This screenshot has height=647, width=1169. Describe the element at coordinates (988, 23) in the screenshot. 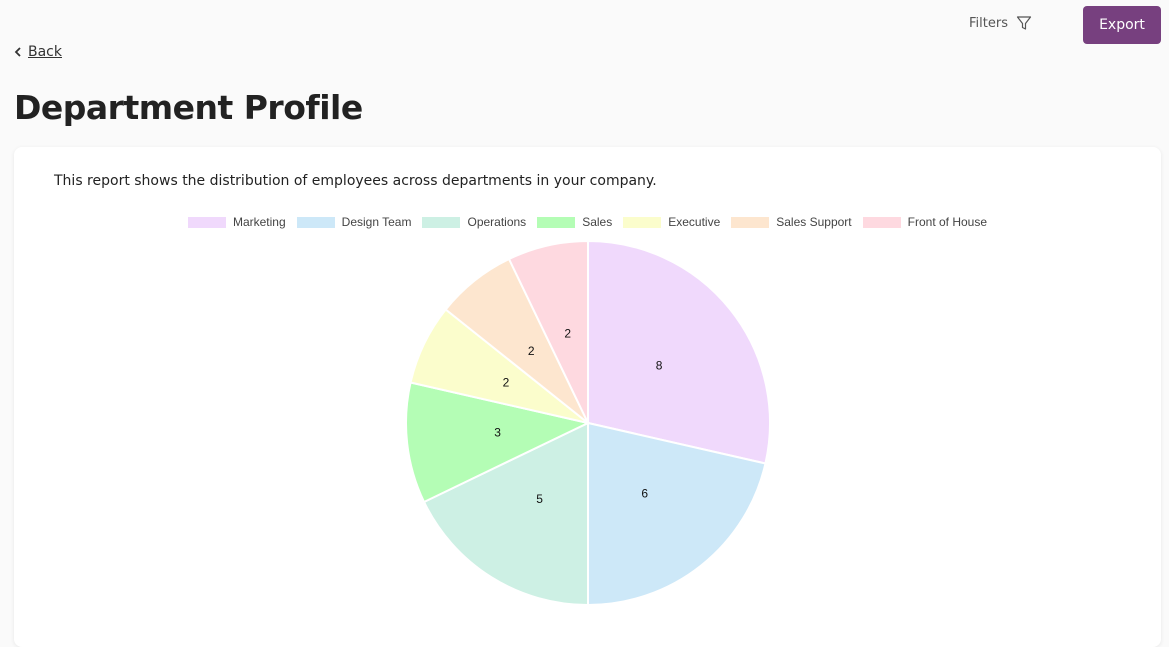

I see `filters-text: Filters` at that location.